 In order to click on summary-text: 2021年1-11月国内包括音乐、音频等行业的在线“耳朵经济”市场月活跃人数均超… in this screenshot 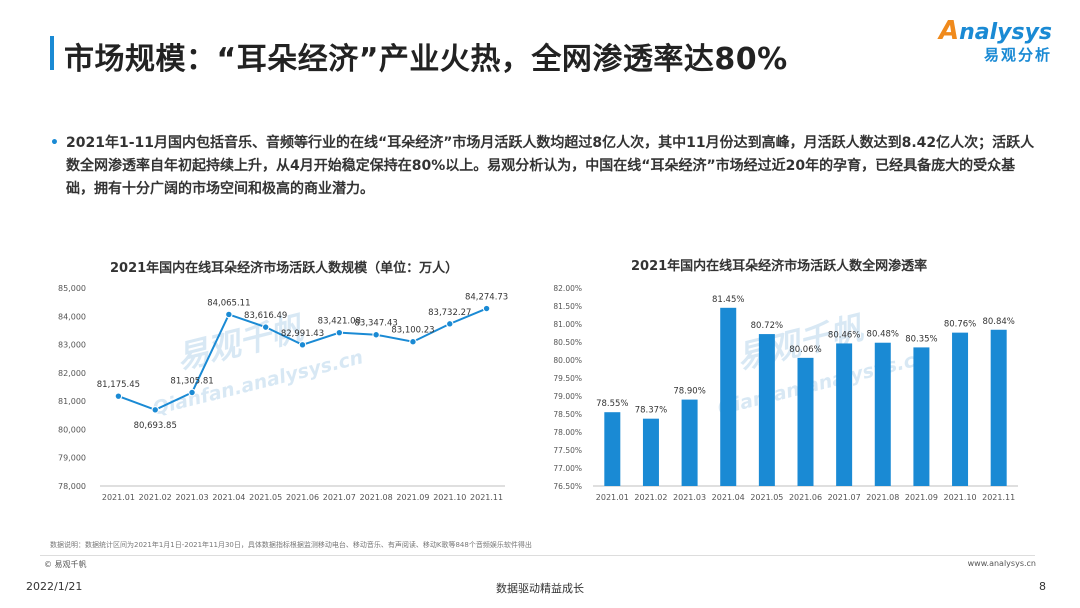, I will do `click(550, 166)`.